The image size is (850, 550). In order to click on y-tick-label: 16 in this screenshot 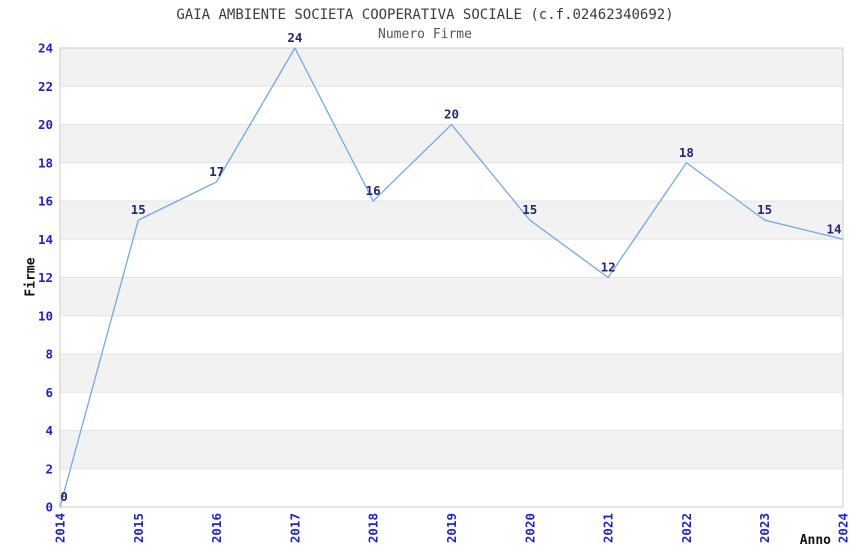, I will do `click(45, 201)`.